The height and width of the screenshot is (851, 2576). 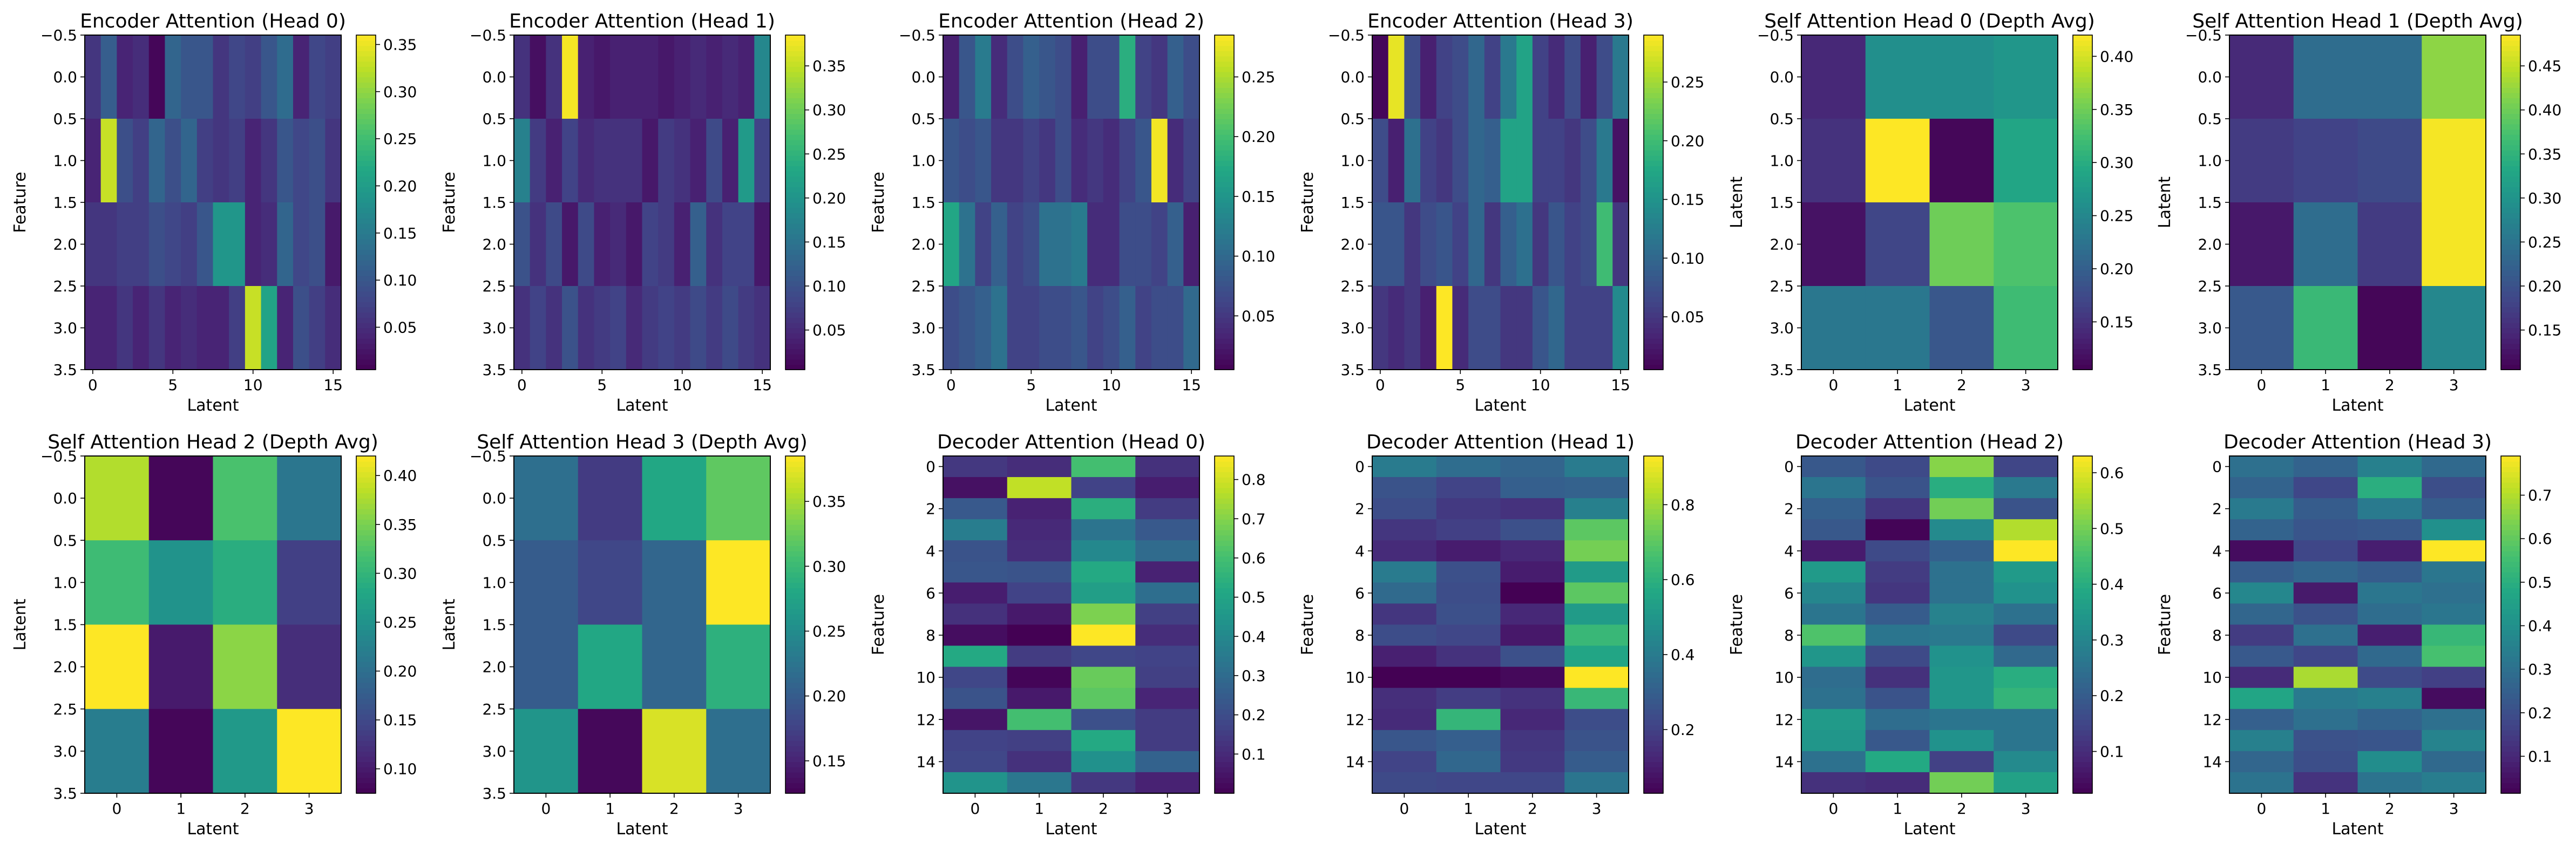 What do you see at coordinates (400, 233) in the screenshot?
I see `colorbar-tick-label: 0.15` at bounding box center [400, 233].